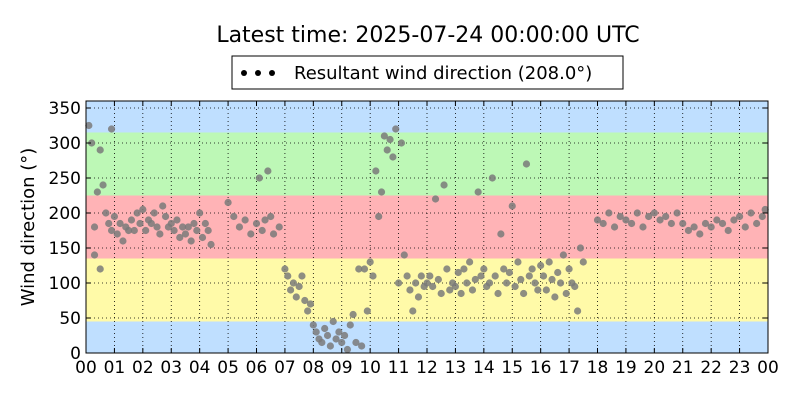 This screenshot has width=800, height=400. I want to click on x-tick-label: 17, so click(569, 368).